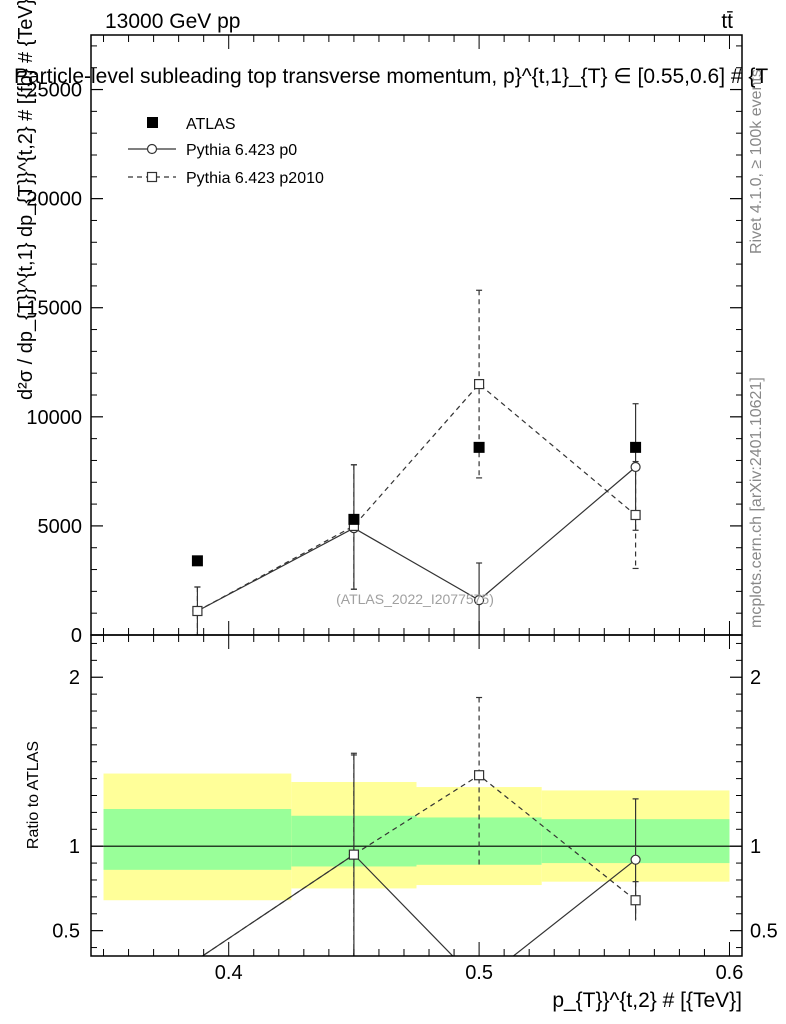 This screenshot has width=786, height=1024. What do you see at coordinates (74, 847) in the screenshot?
I see `ratio-ytick-label-left: 1` at bounding box center [74, 847].